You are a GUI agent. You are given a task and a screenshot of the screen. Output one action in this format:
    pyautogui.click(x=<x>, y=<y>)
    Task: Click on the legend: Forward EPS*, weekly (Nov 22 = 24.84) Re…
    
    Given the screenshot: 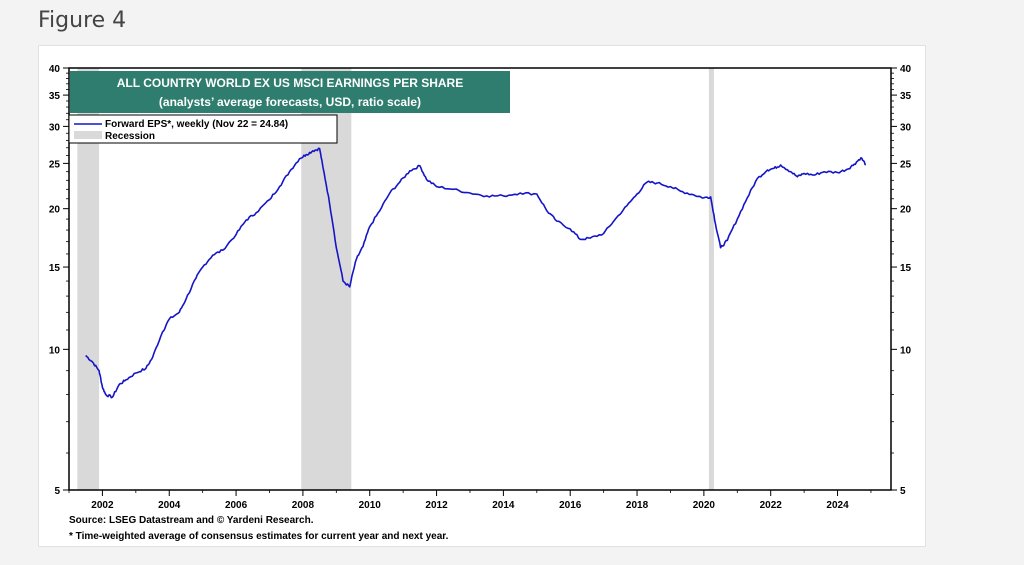 What is the action you would take?
    pyautogui.click(x=203, y=129)
    